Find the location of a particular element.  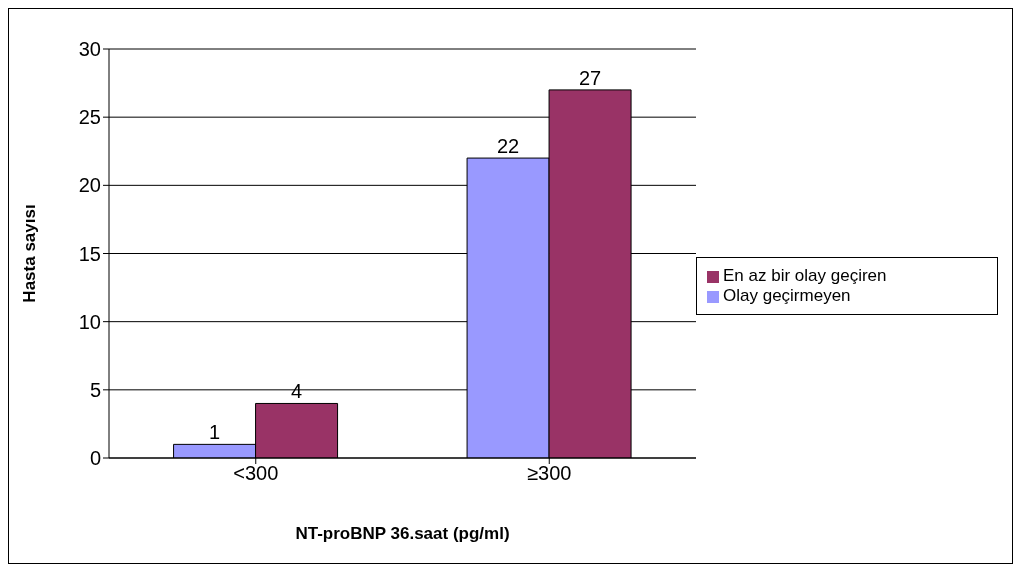

x-axis-title: NT-proBNP 36.saat (pg/ml) is located at coordinates (402, 533).